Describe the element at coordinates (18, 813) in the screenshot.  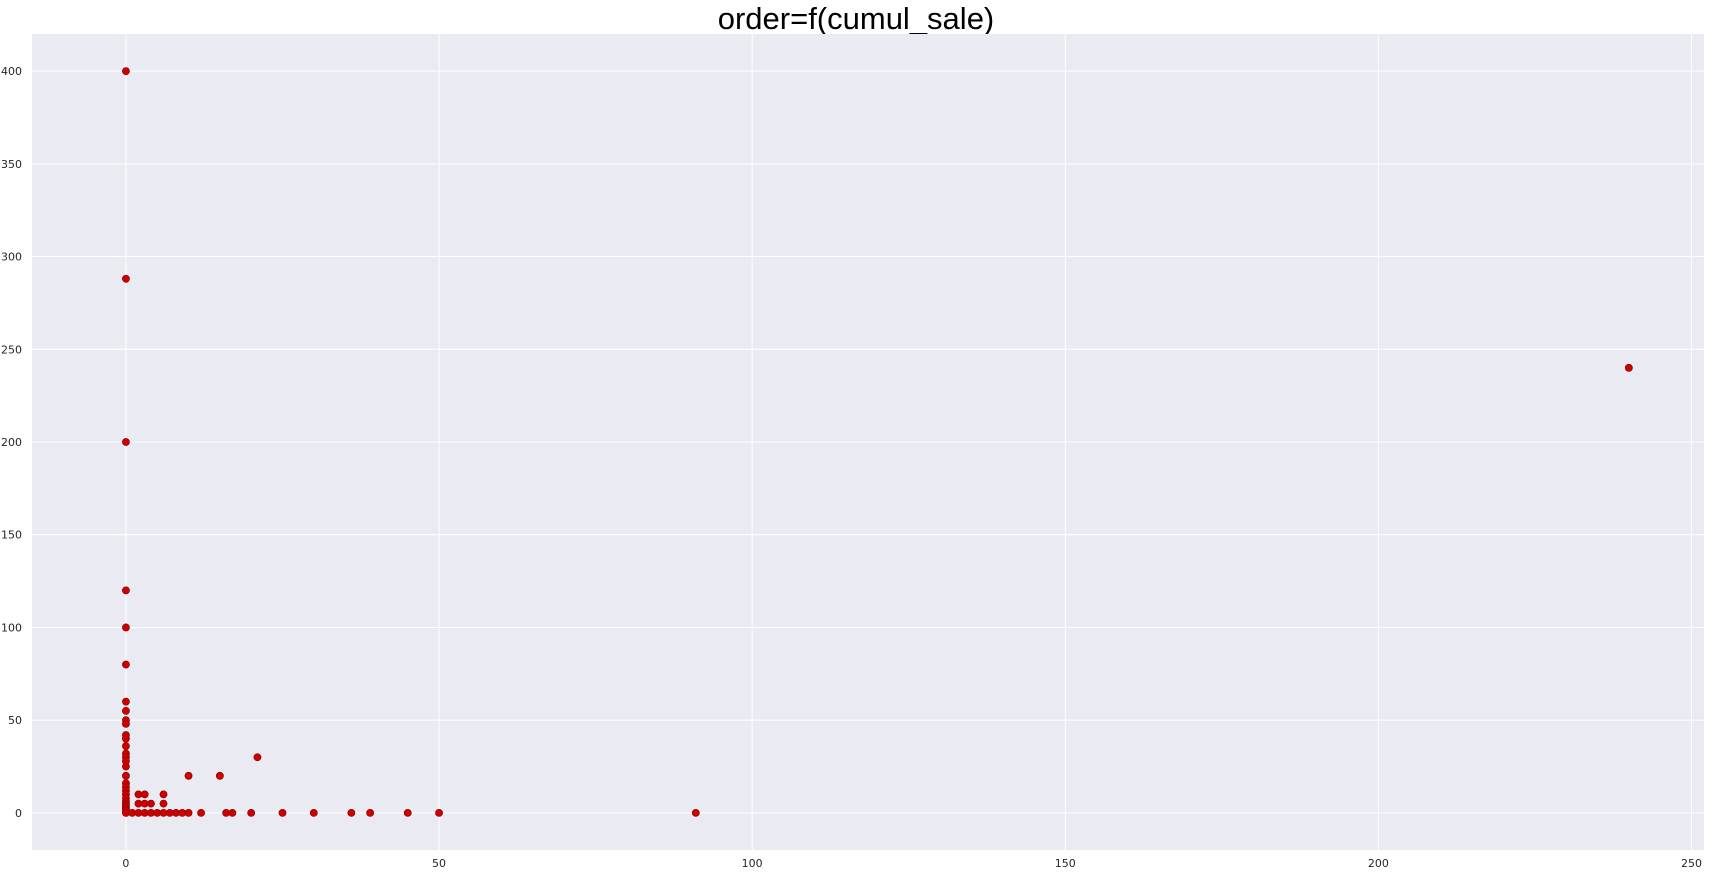
I see `y-tick-label: 0` at that location.